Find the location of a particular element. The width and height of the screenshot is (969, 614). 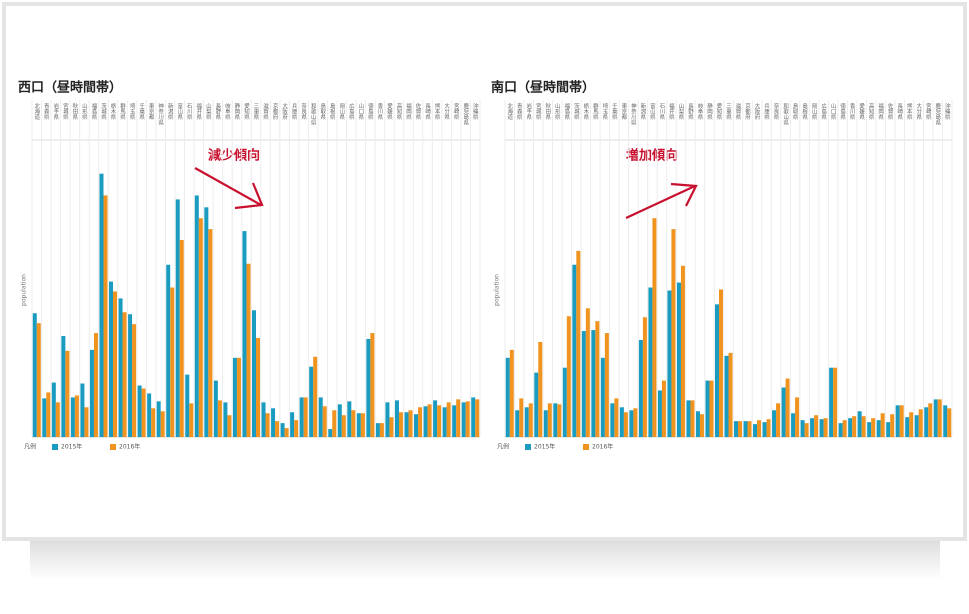

chart-title: 南口（昼時間帯） is located at coordinates (543, 88).